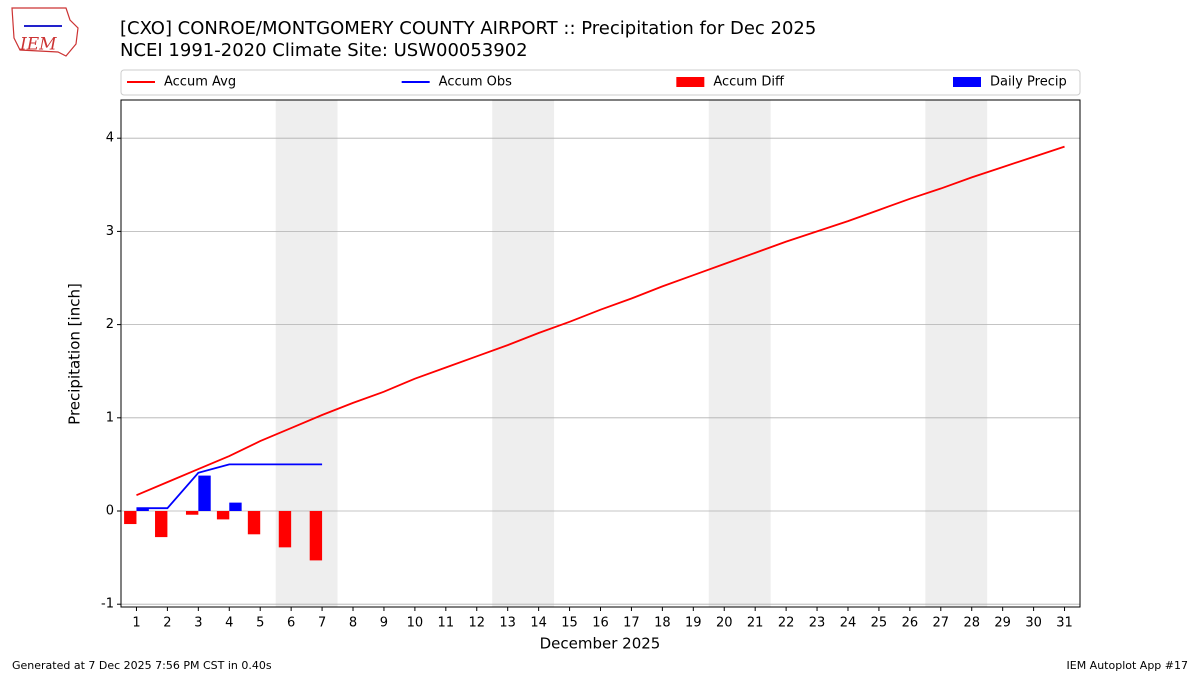  Describe the element at coordinates (600, 623) in the screenshot. I see `x-tick-label: 16` at that location.